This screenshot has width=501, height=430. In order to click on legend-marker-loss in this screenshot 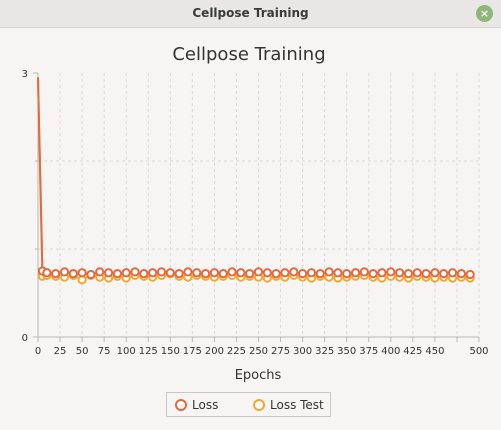, I will do `click(181, 405)`.